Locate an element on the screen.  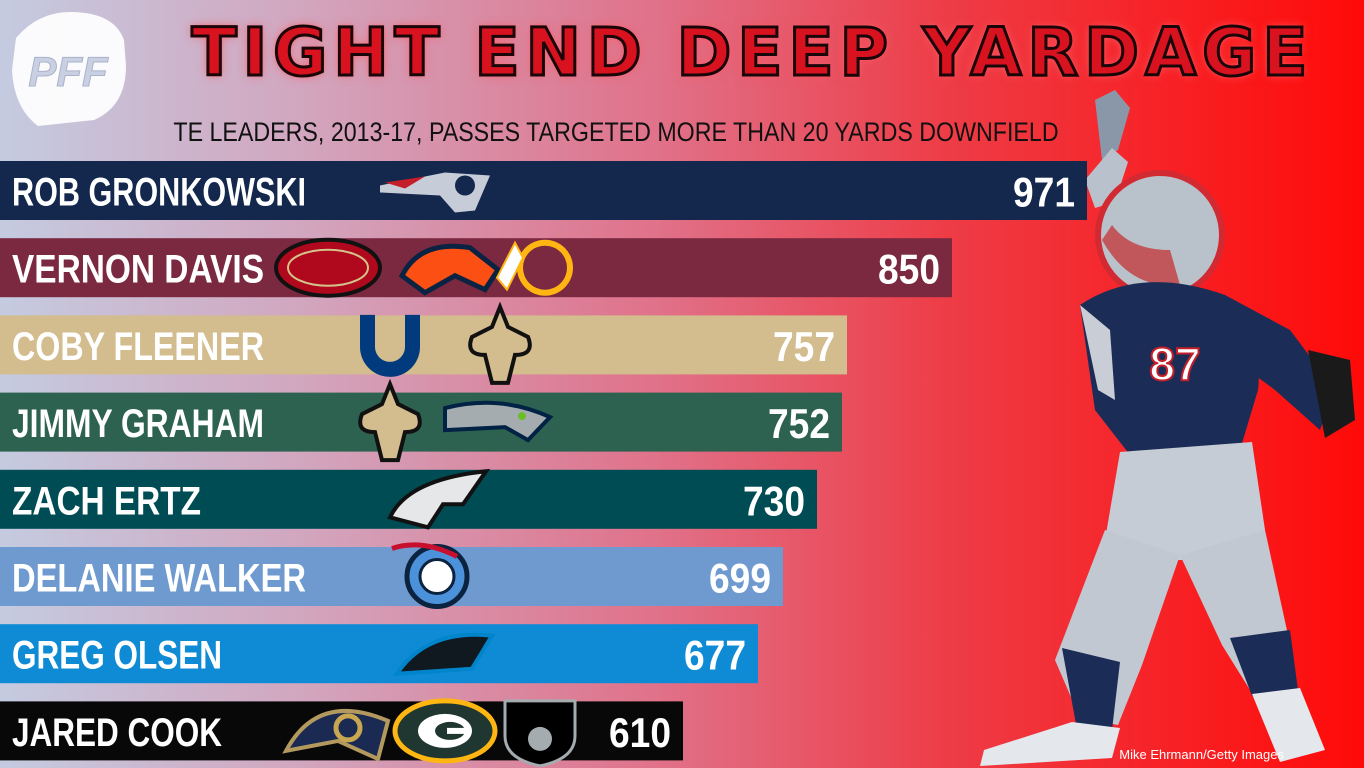
bar-value-label: 699 is located at coordinates (740, 578).